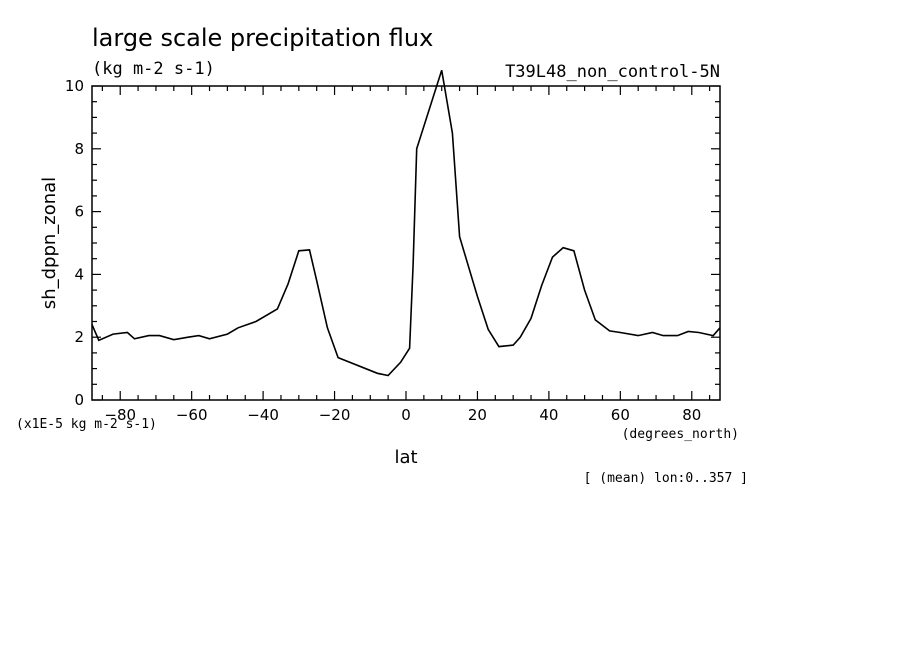  What do you see at coordinates (79, 337) in the screenshot?
I see `y-tick-label: 2` at bounding box center [79, 337].